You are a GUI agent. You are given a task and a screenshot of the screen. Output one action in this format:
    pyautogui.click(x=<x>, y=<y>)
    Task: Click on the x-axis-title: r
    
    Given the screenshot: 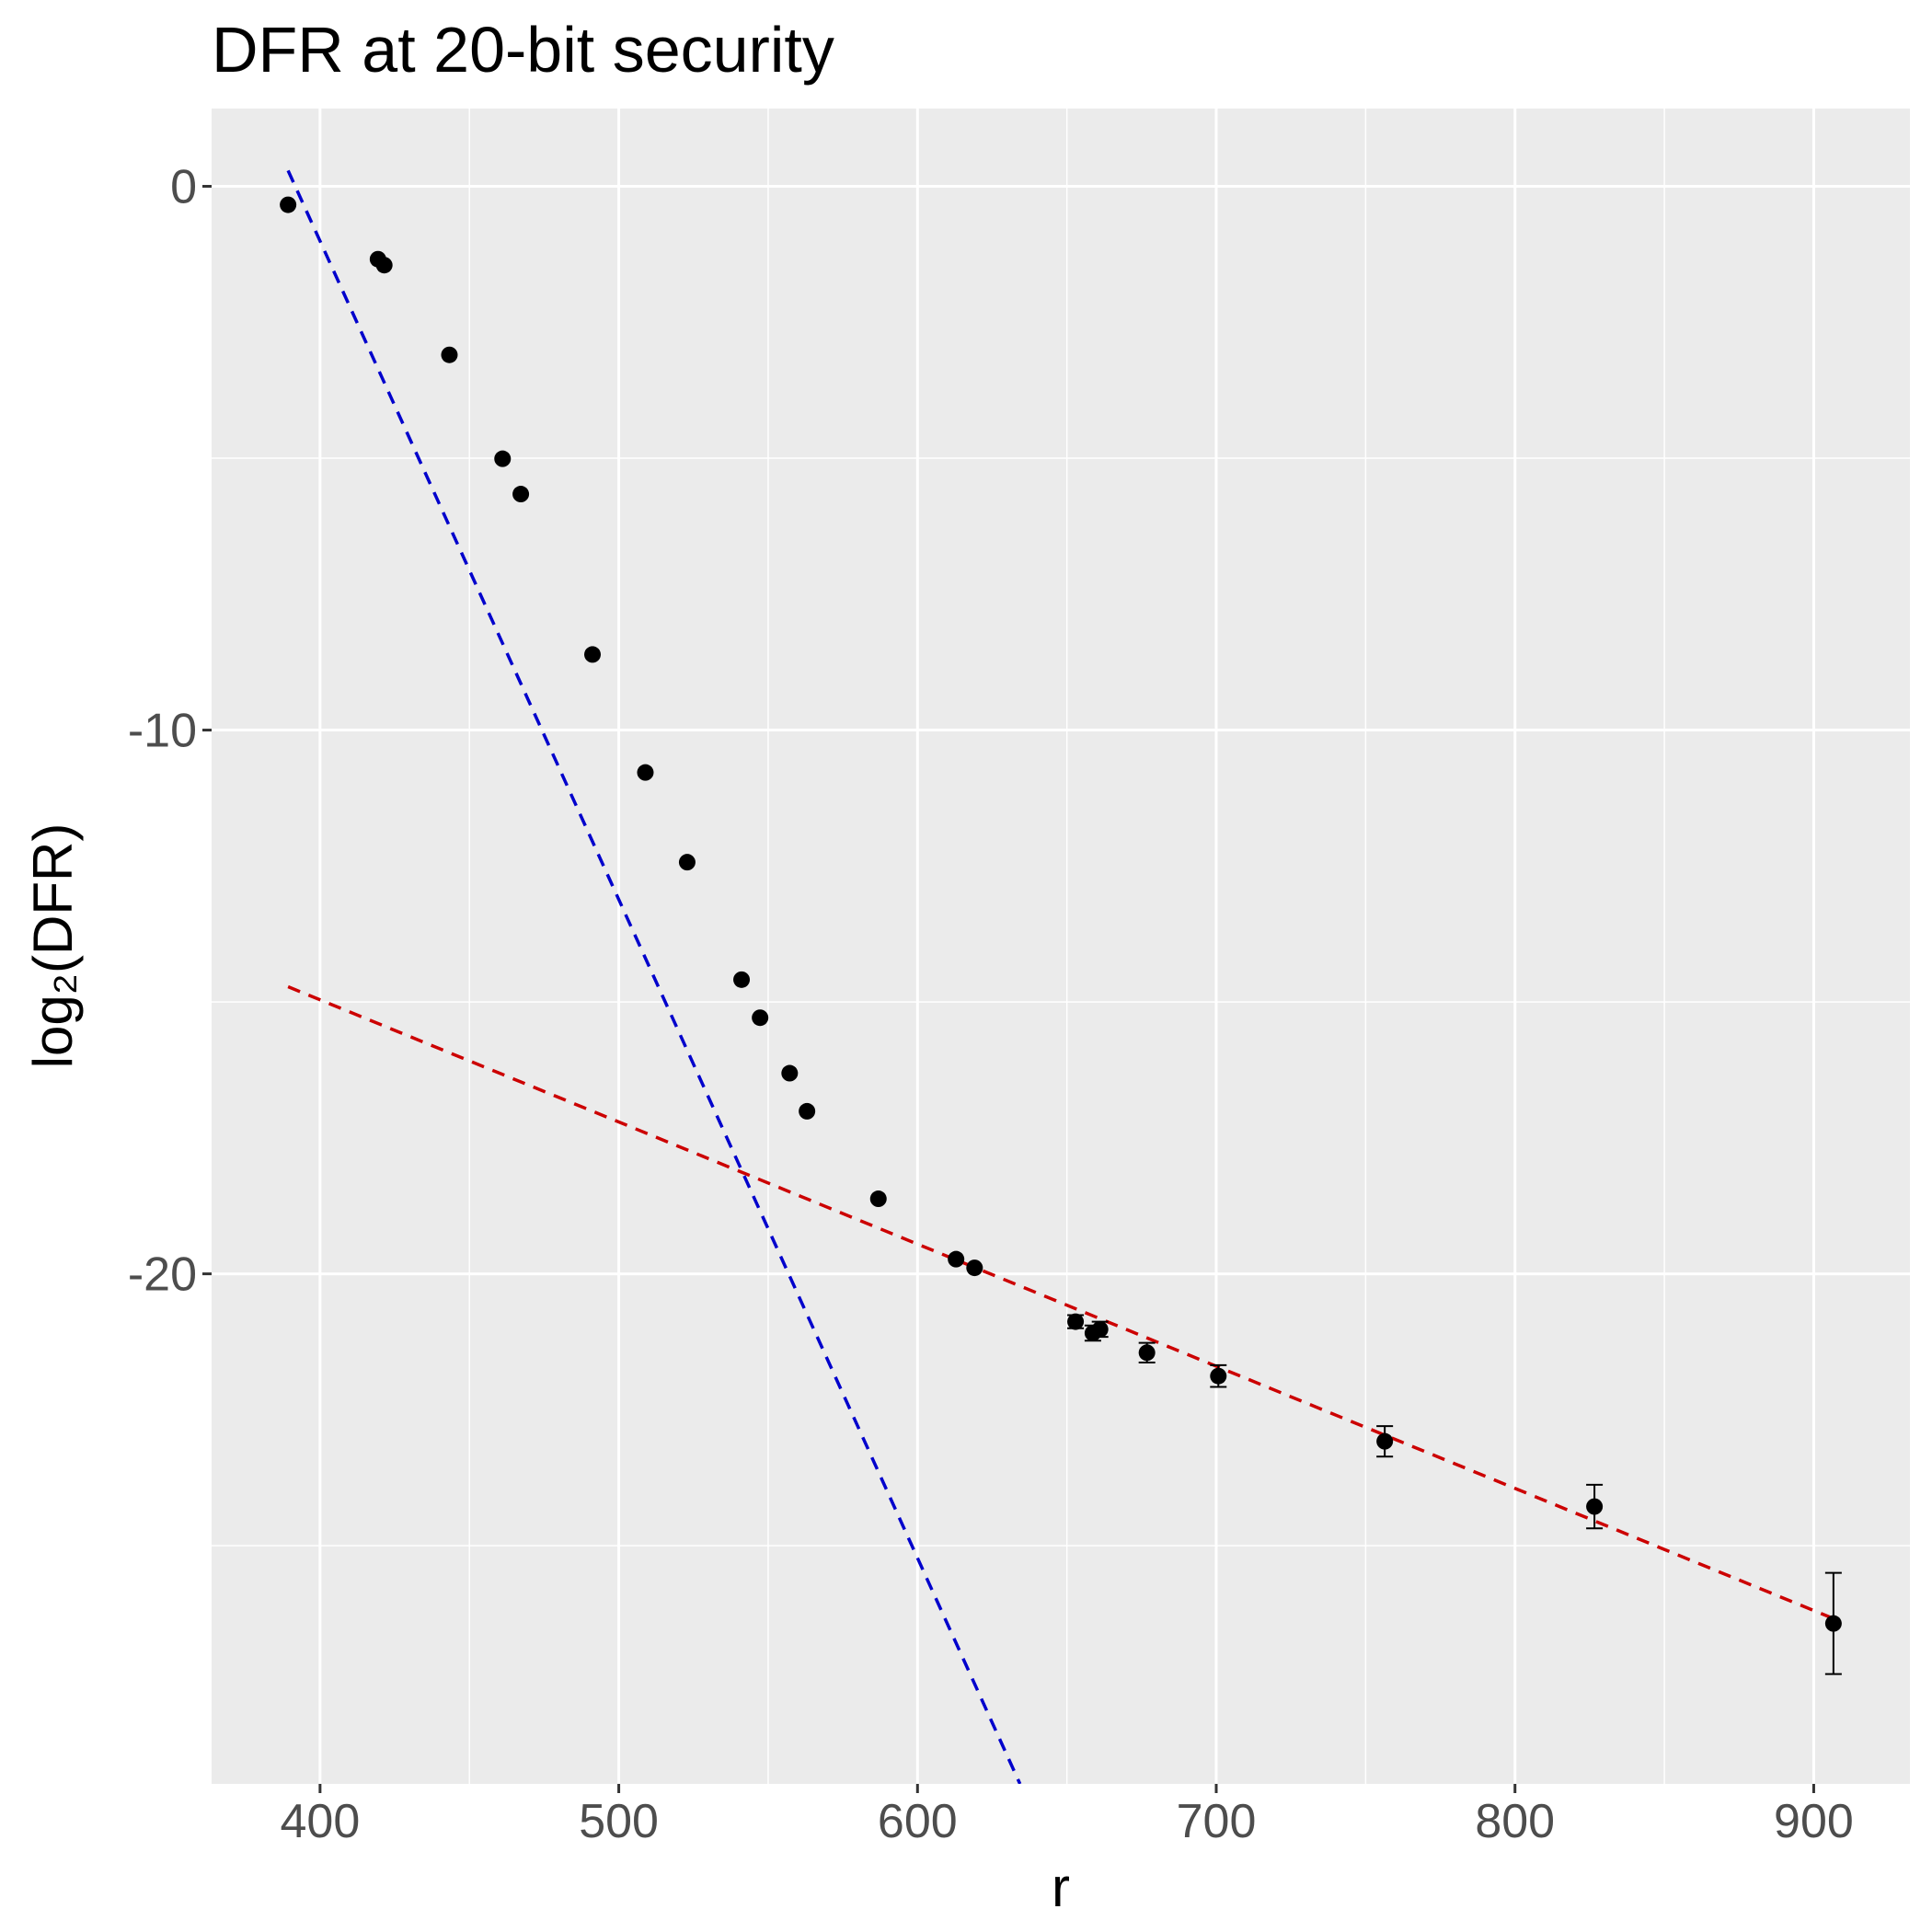 What is the action you would take?
    pyautogui.click(x=1061, y=1887)
    